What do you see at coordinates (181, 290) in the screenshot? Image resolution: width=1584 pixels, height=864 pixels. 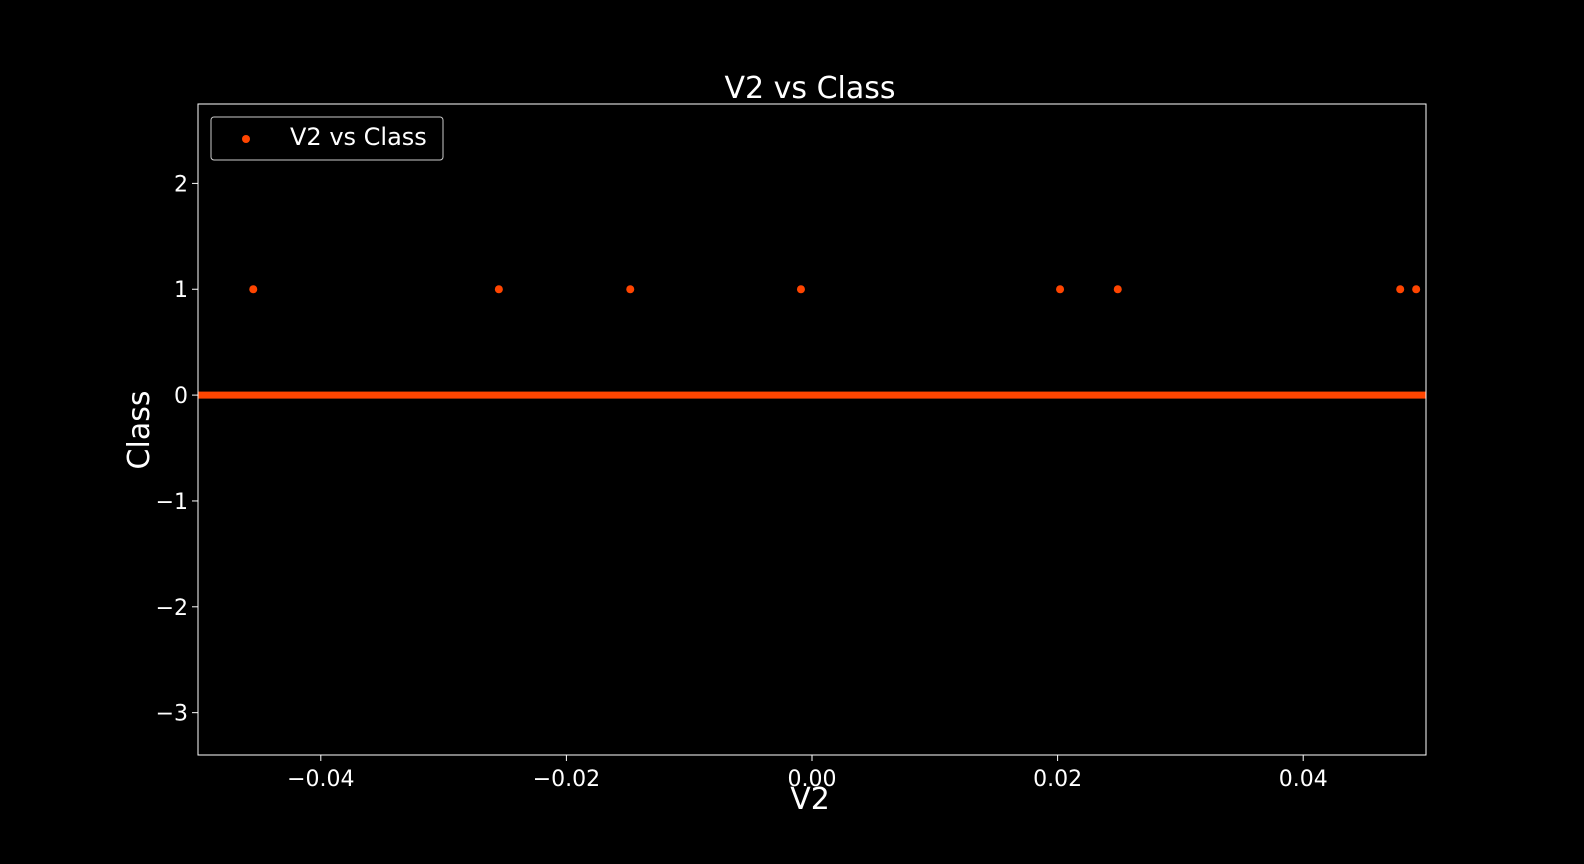 I see `y-tick-label: 1` at bounding box center [181, 290].